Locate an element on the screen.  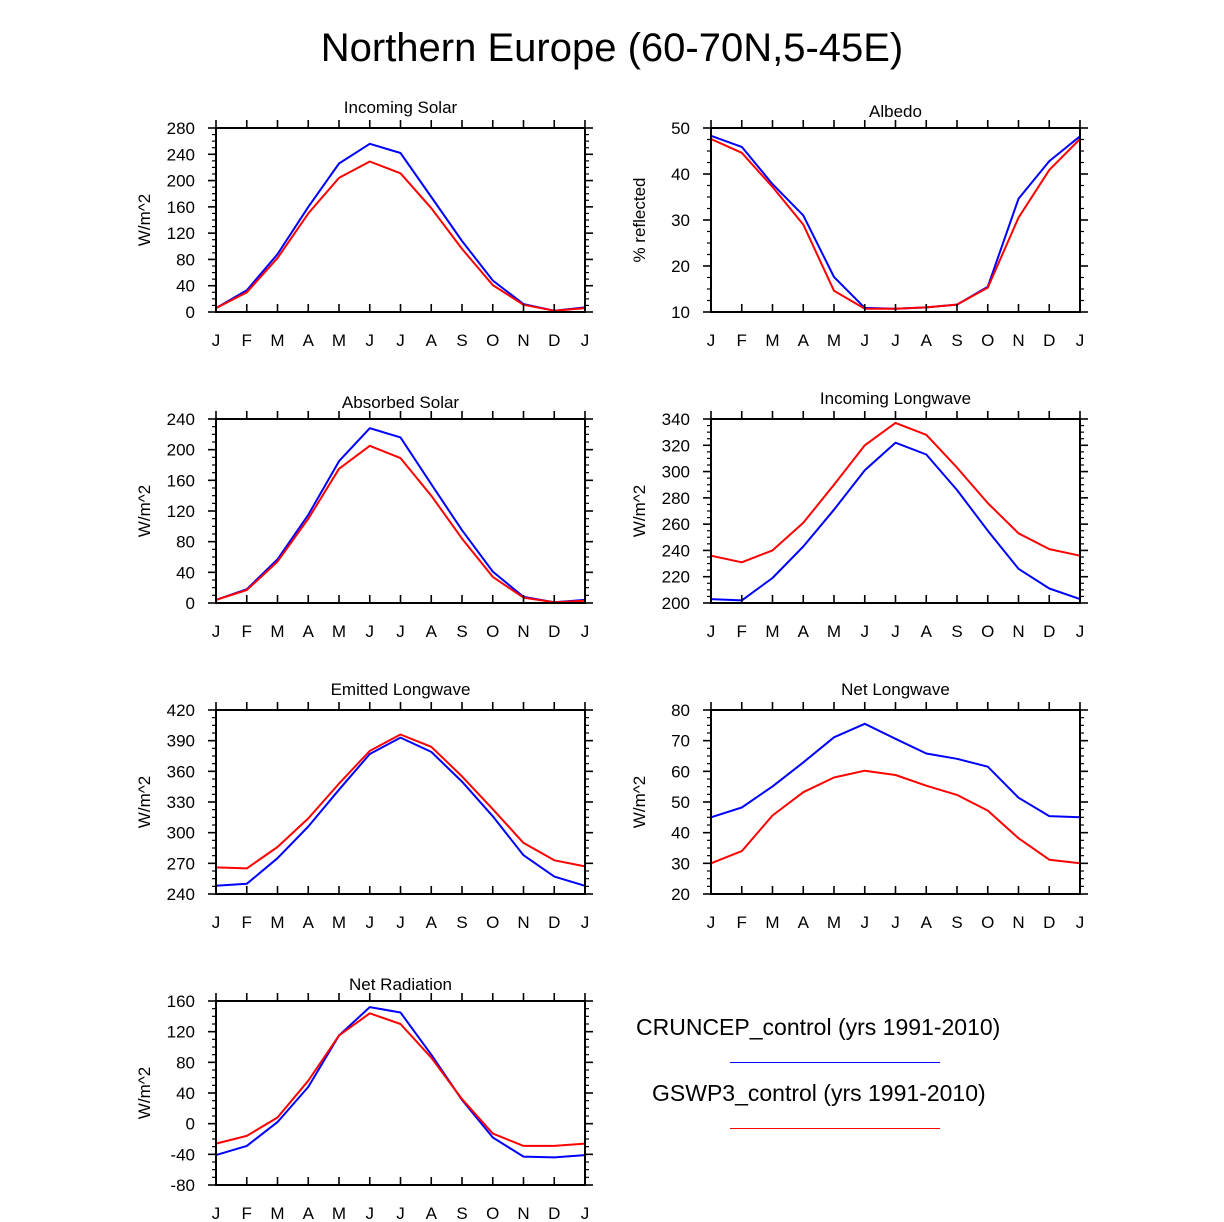
panel-title-emitted-longwave: Emitted Longwave is located at coordinates (401, 689).